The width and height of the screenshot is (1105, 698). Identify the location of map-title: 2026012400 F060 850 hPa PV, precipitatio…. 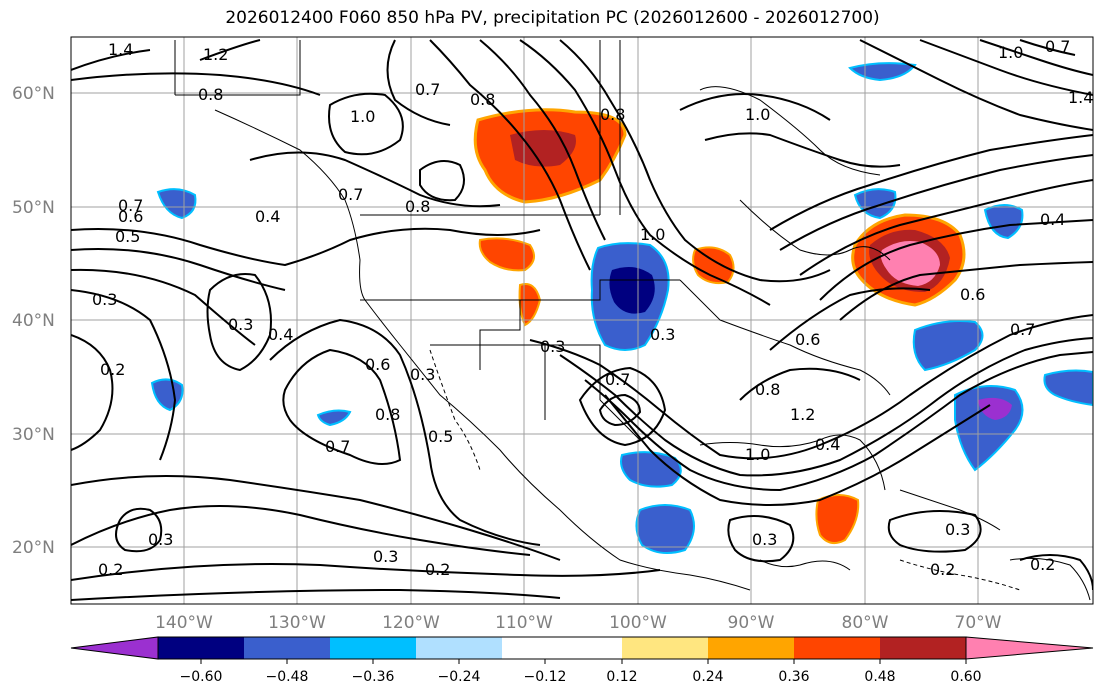
(552, 18).